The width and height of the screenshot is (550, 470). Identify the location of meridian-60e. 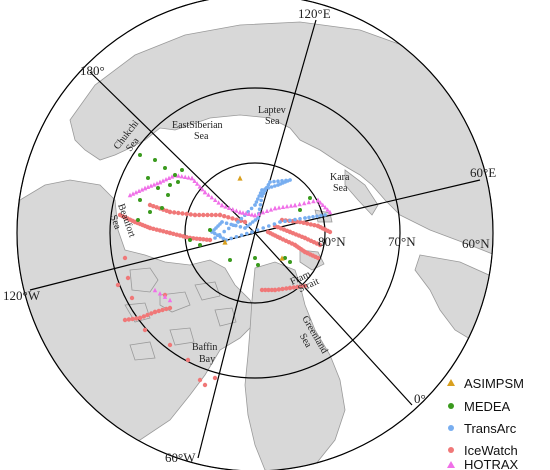
(367, 206).